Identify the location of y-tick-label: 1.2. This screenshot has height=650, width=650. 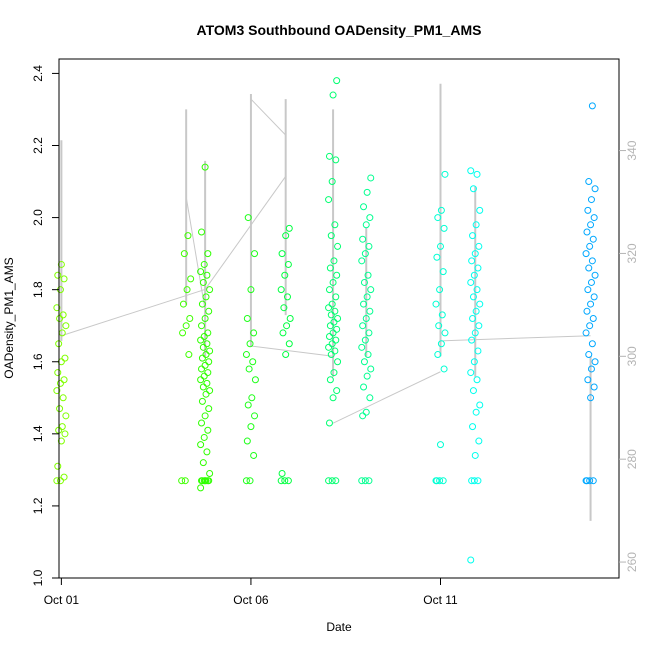
(38, 505).